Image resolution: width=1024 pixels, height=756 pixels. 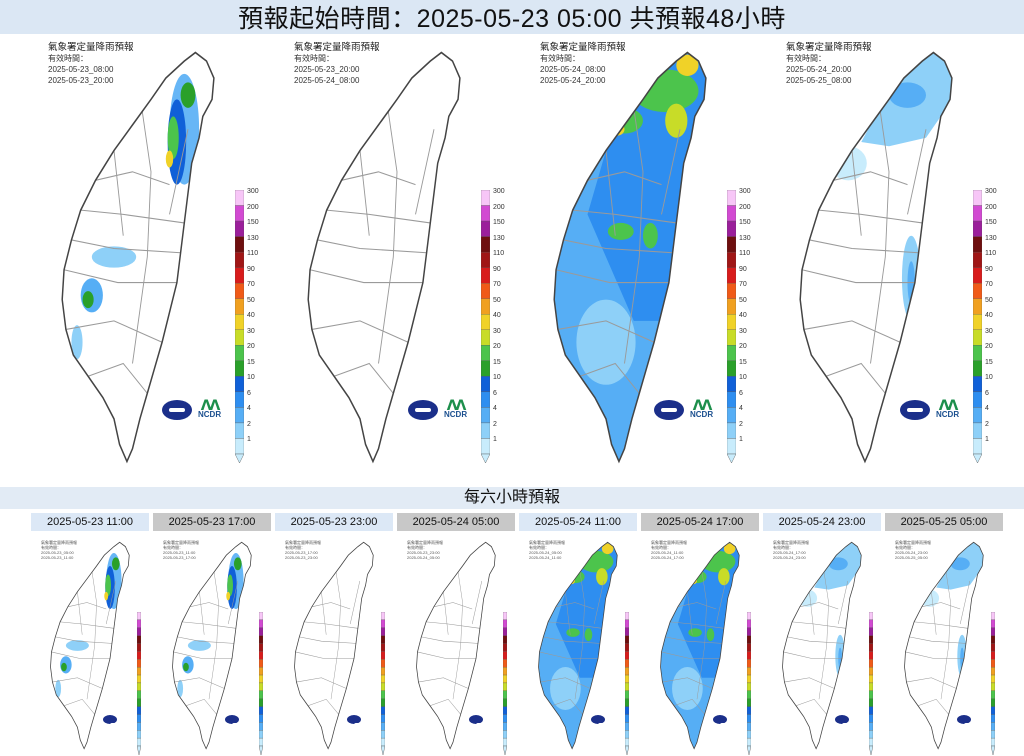 What do you see at coordinates (495, 393) in the screenshot?
I see `colorbar-tick-label: 6` at bounding box center [495, 393].